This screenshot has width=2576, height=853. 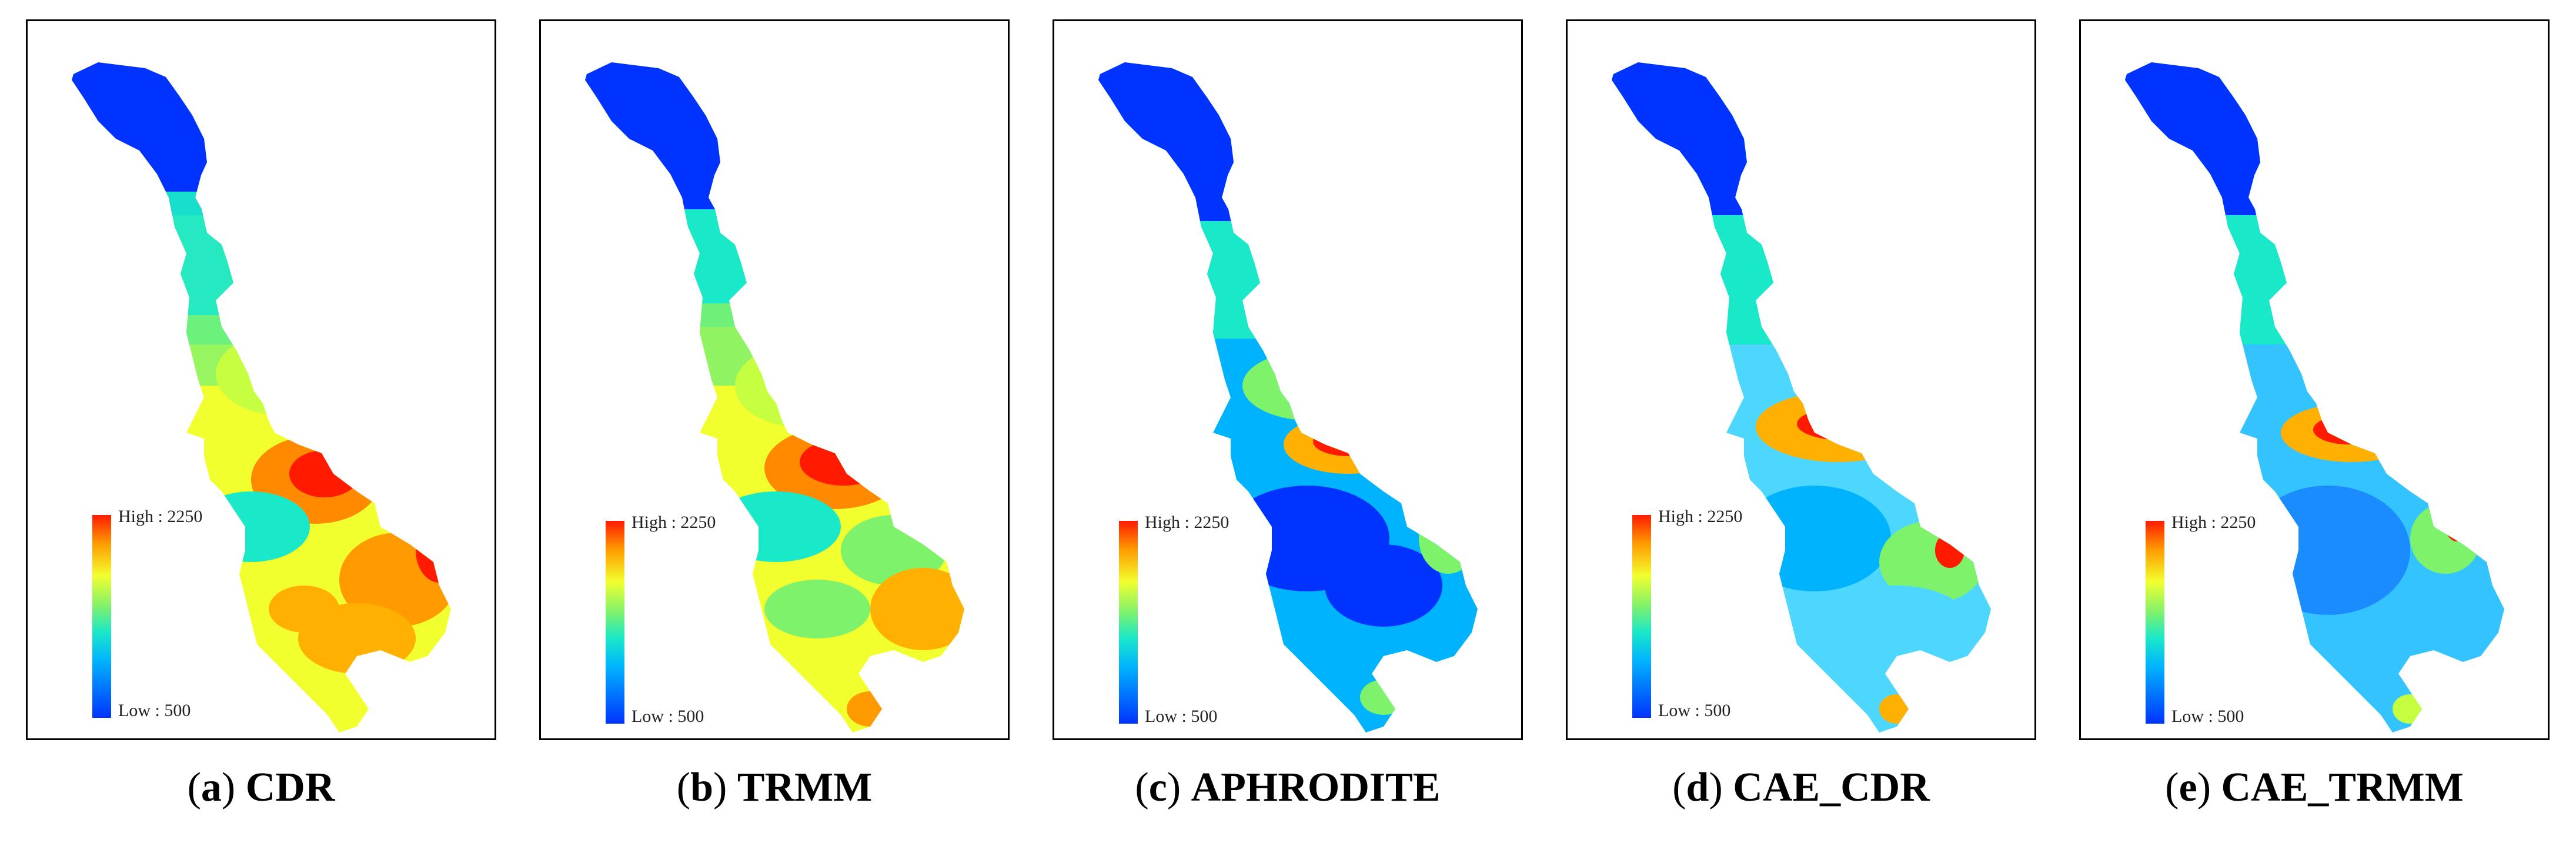 What do you see at coordinates (1697, 787) in the screenshot?
I see `caption-letter: d` at bounding box center [1697, 787].